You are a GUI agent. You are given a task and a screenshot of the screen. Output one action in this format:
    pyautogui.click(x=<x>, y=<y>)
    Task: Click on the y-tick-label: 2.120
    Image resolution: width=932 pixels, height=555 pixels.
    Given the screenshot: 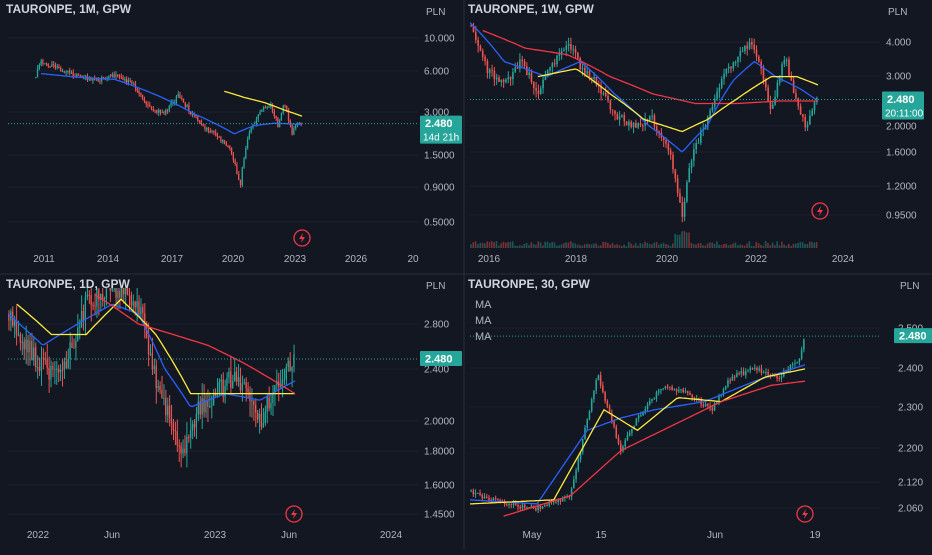 What is the action you would take?
    pyautogui.click(x=910, y=483)
    